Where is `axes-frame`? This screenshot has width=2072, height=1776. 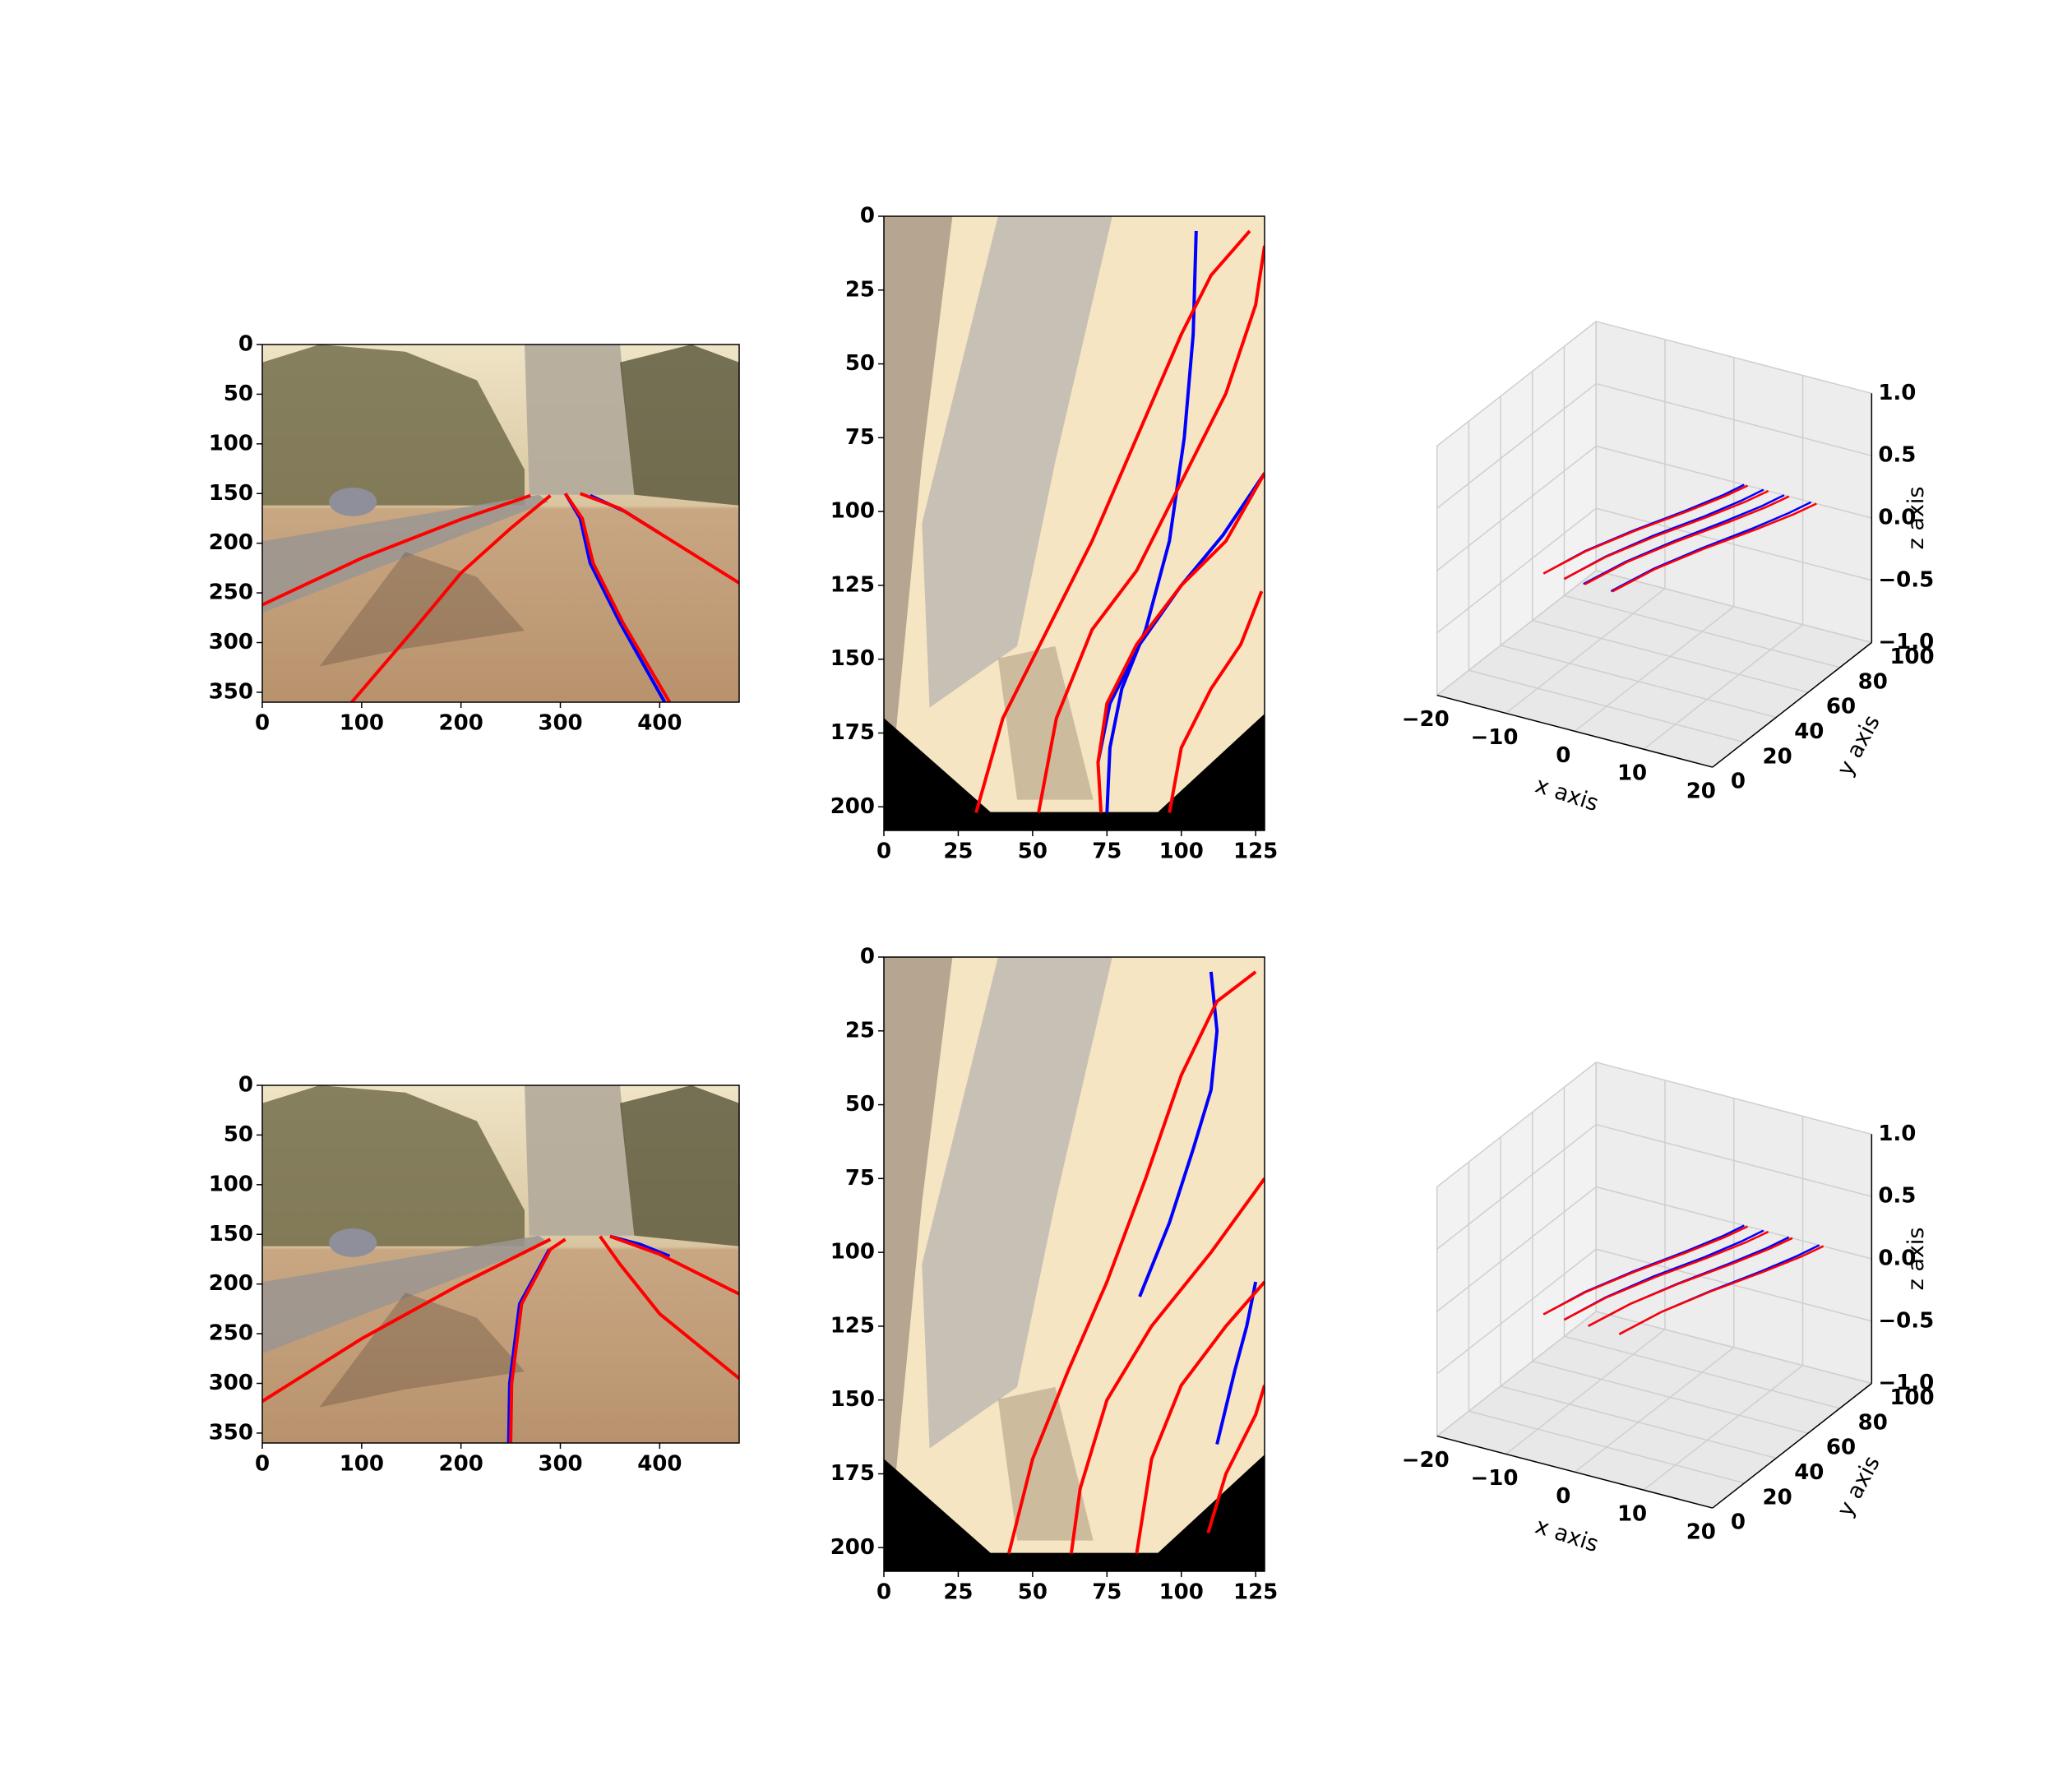 axes-frame is located at coordinates (1074, 1264).